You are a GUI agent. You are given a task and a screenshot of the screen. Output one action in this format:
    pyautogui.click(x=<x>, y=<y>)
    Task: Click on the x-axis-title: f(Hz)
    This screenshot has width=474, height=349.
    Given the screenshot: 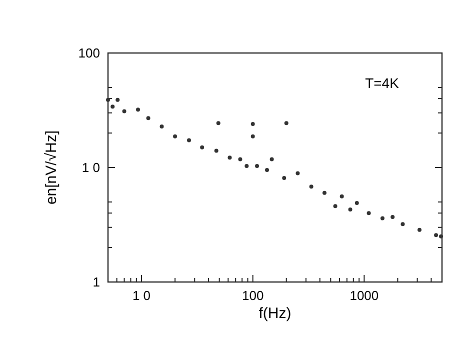 What is the action you would take?
    pyautogui.click(x=275, y=313)
    